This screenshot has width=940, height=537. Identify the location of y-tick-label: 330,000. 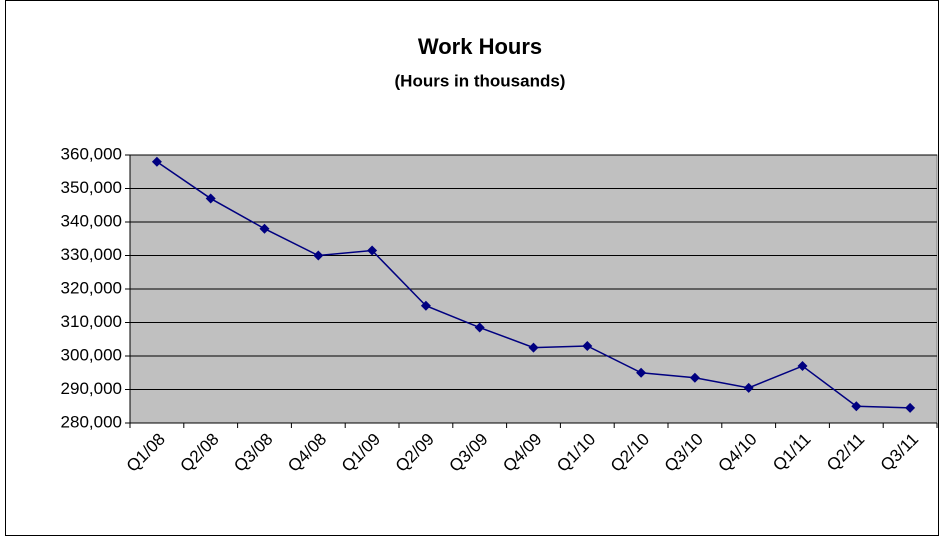
(91, 254).